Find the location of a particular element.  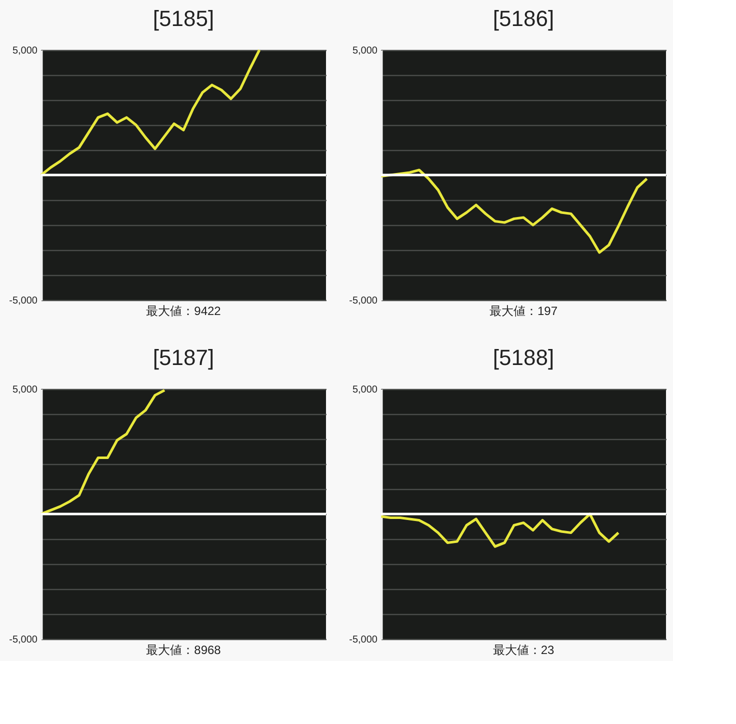

chart-title: [5188] is located at coordinates (523, 357).